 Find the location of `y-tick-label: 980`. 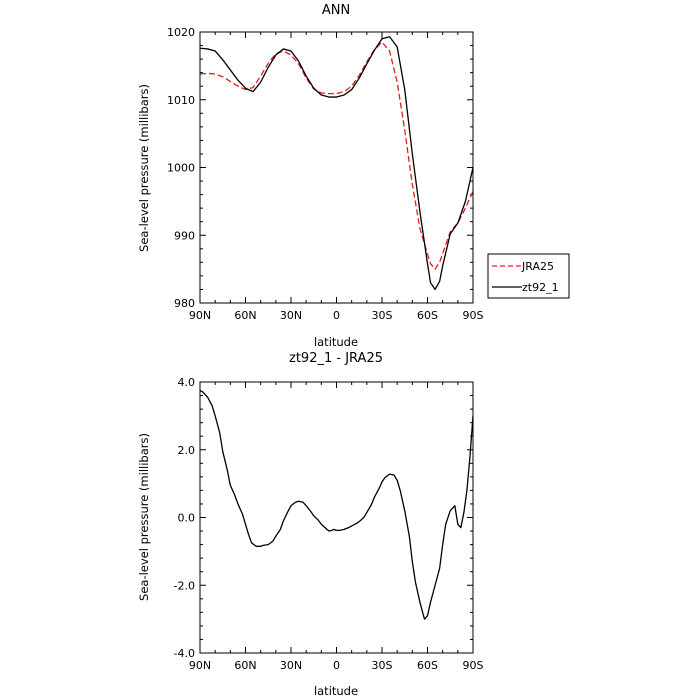

y-tick-label: 980 is located at coordinates (184, 303).